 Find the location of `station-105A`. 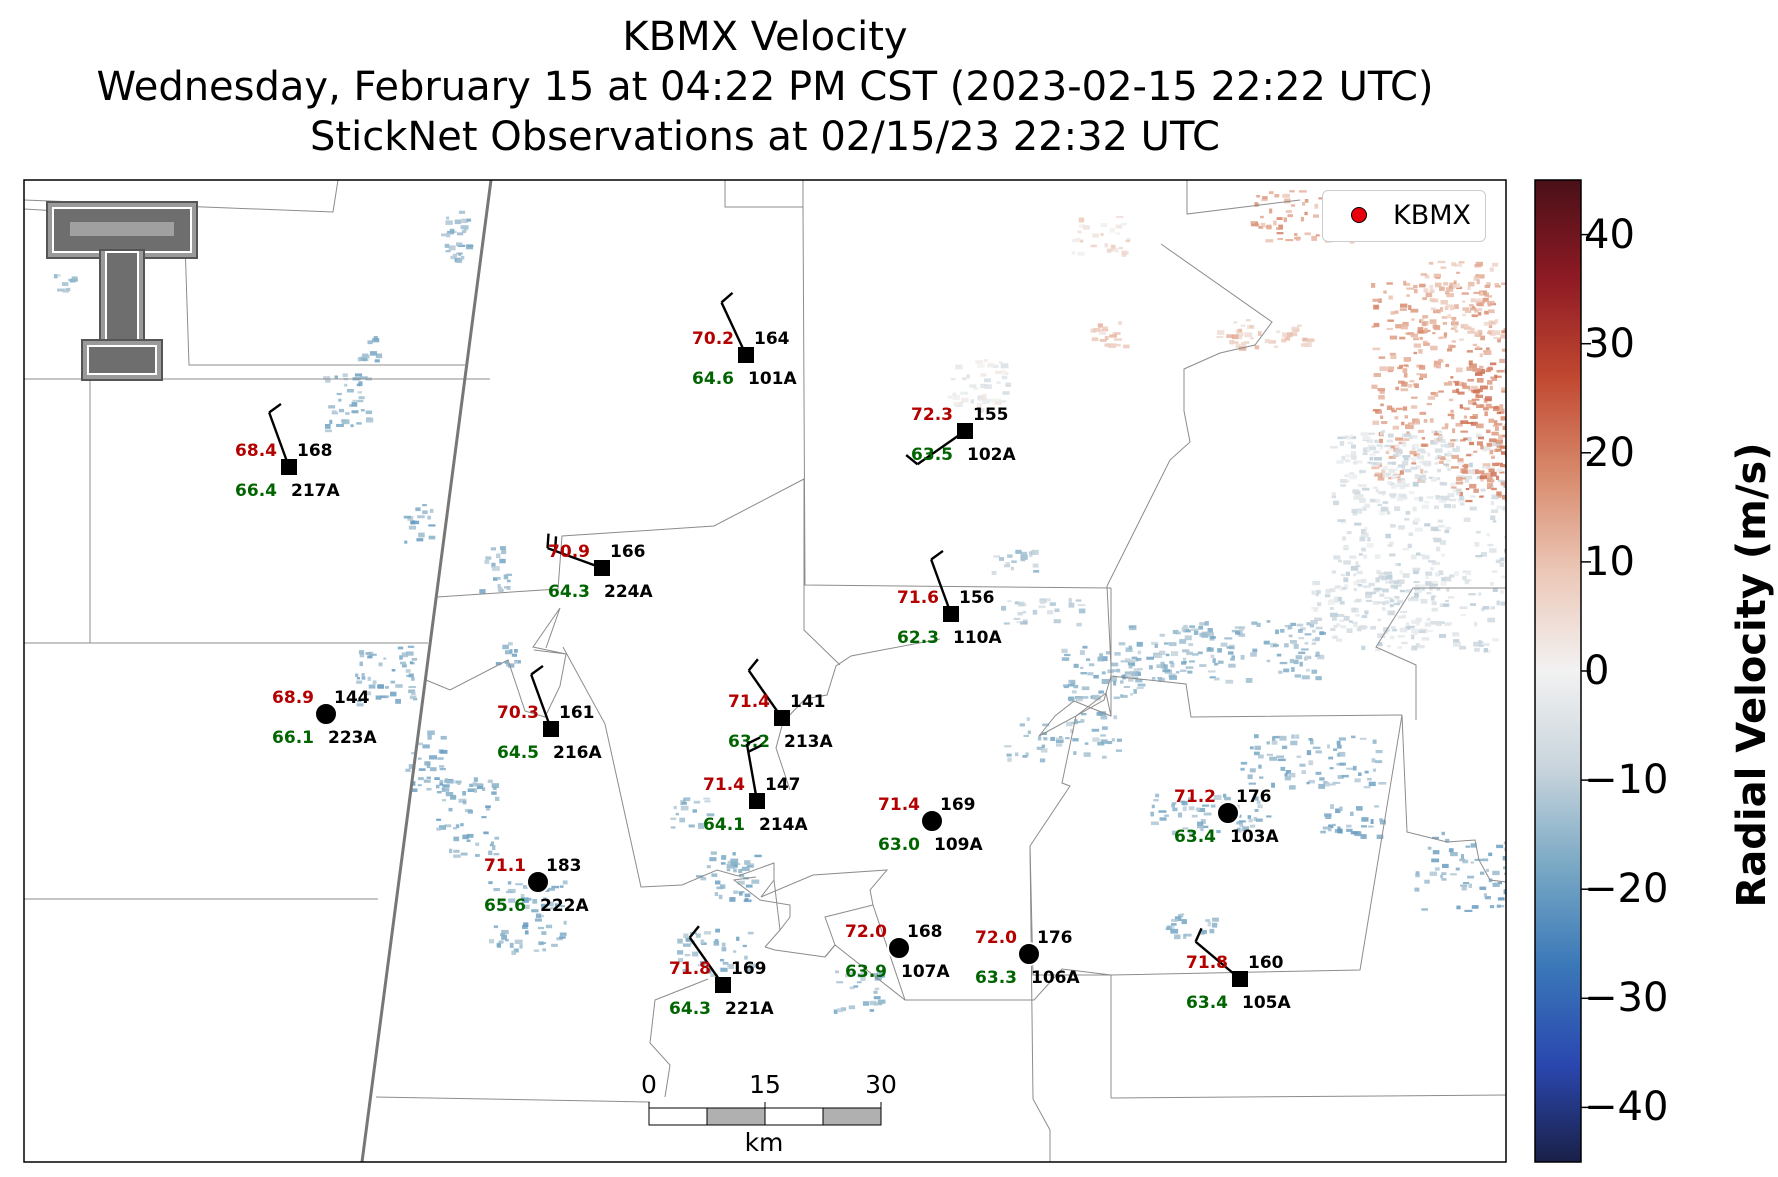

station-105A is located at coordinates (1221, 957).